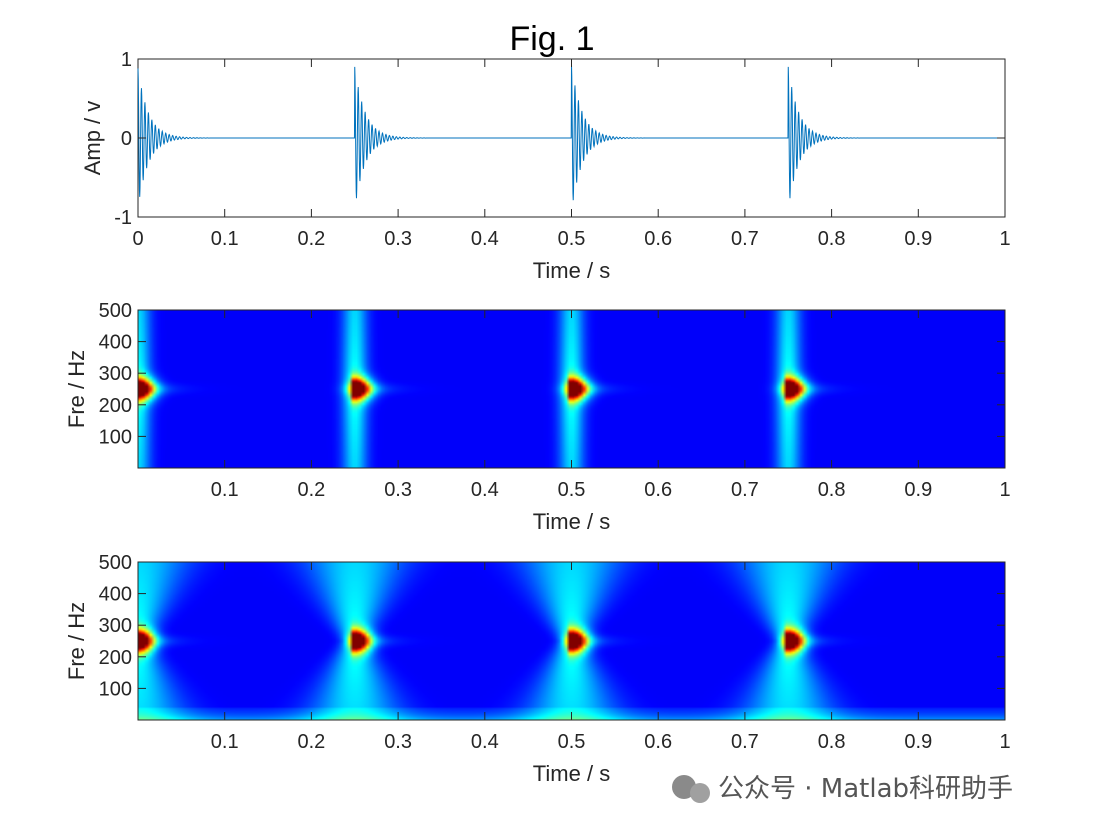 This screenshot has height=830, width=1108. Describe the element at coordinates (126, 139) in the screenshot. I see `y-tick-label: 0` at that location.